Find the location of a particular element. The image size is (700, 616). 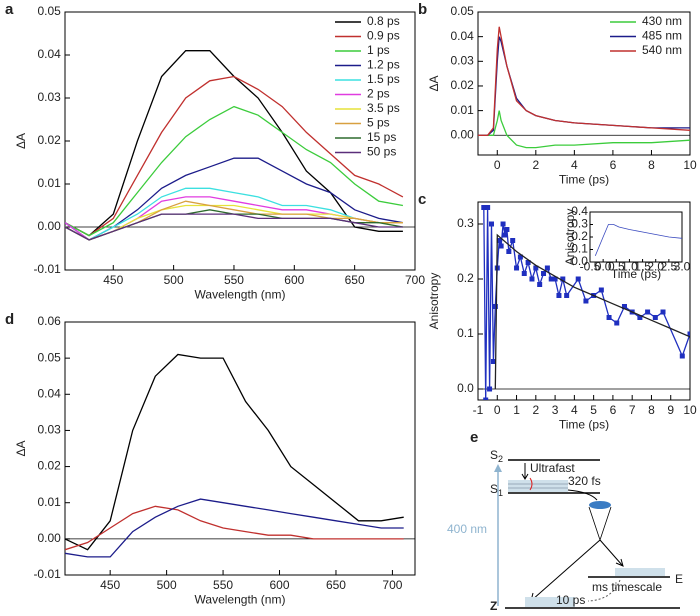

x-tick-label: 600 is located at coordinates (294, 280).